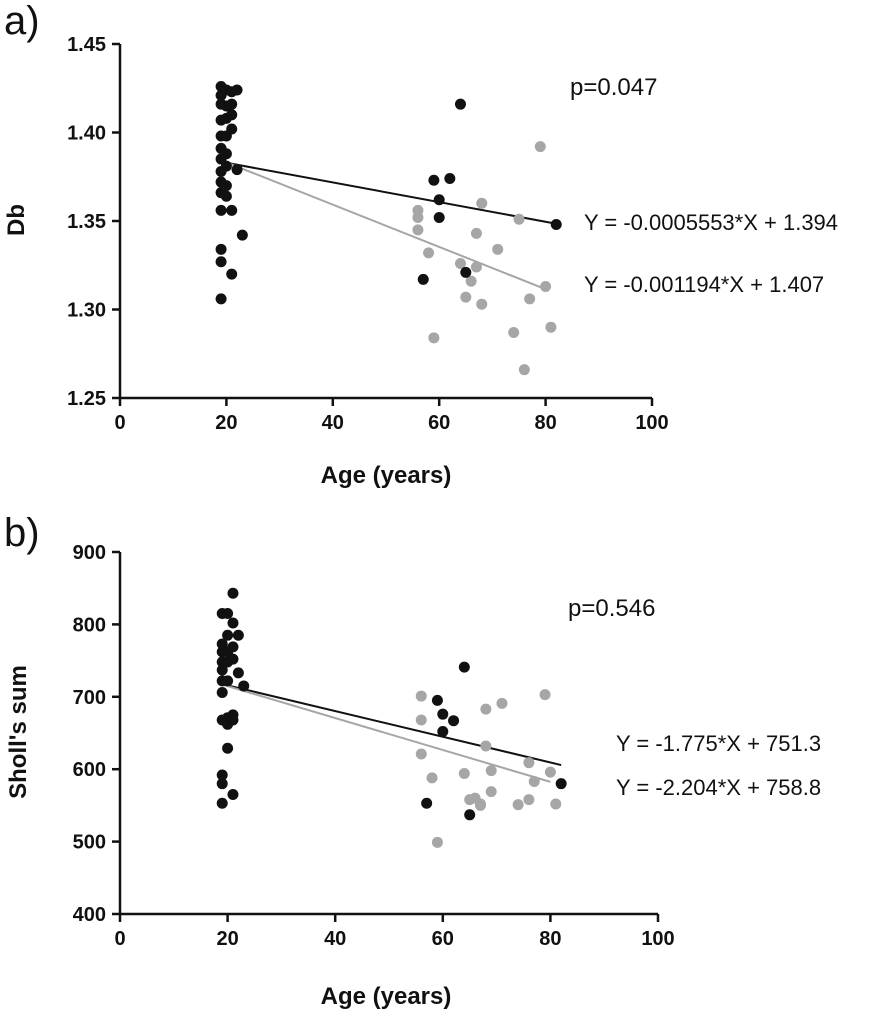 This screenshot has height=1012, width=872. I want to click on y-tick-label: 1.35, so click(86, 222).